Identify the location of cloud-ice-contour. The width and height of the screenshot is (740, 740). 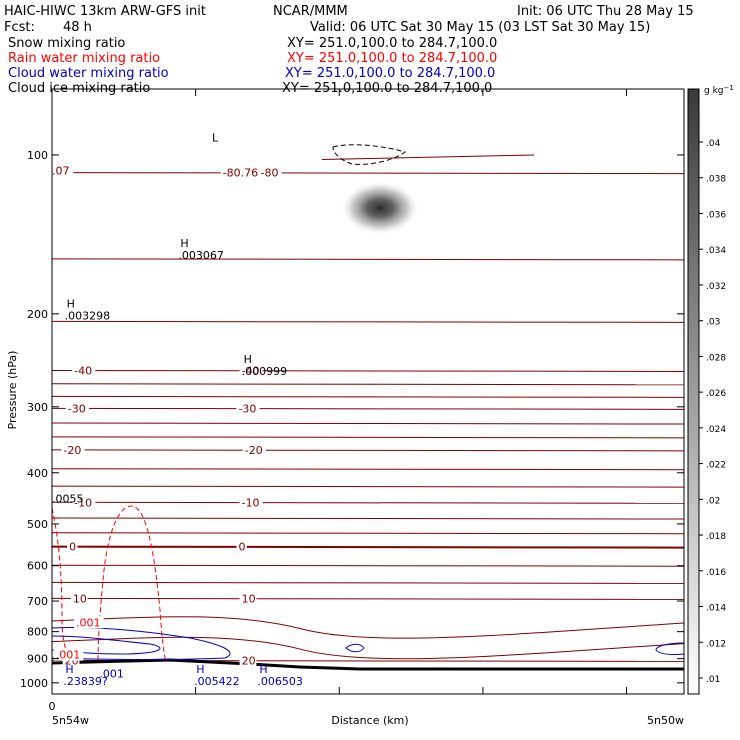
(369, 154).